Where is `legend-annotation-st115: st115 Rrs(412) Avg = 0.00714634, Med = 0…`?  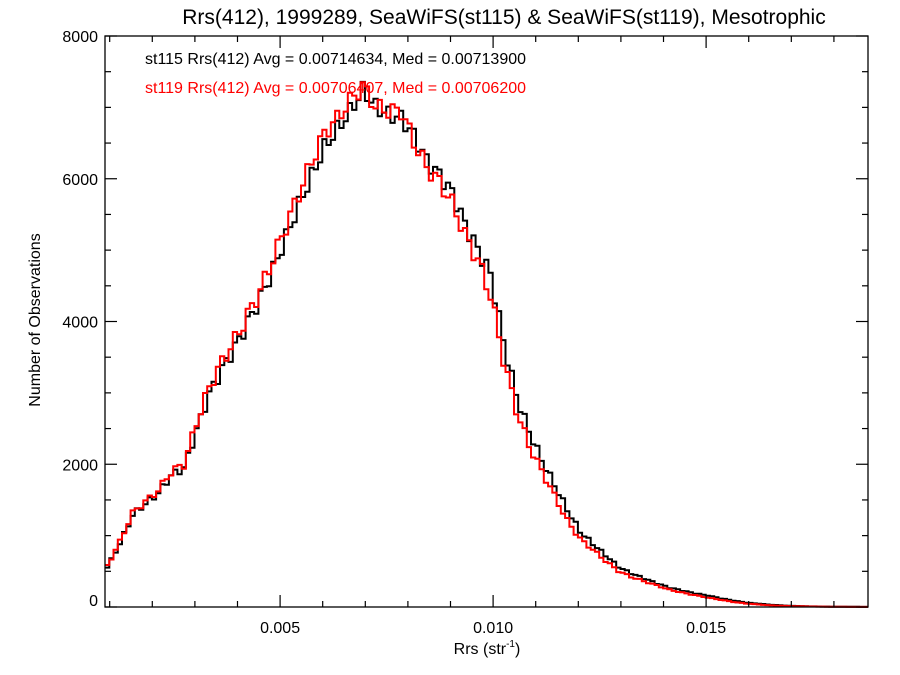
legend-annotation-st115: st115 Rrs(412) Avg = 0.00714634, Med = 0… is located at coordinates (335, 59).